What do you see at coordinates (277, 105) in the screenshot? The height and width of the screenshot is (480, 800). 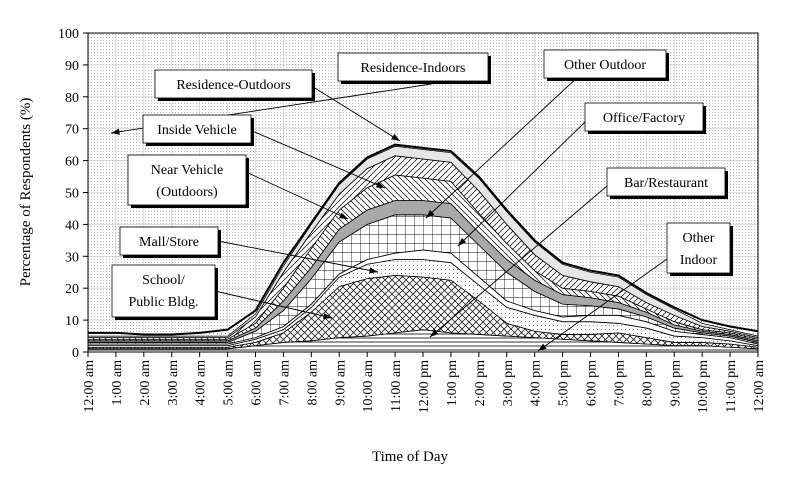 I see `callout: Residence-Outdoors` at bounding box center [277, 105].